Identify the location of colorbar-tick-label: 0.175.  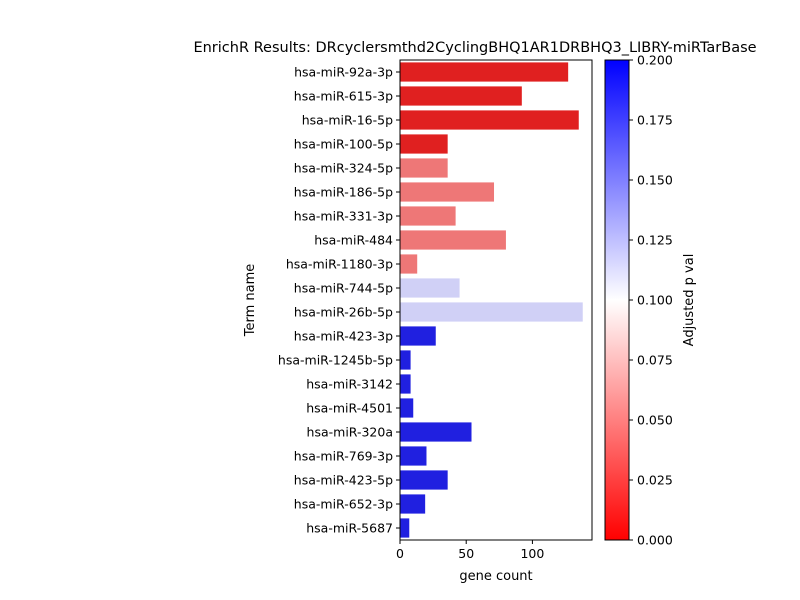
(655, 120).